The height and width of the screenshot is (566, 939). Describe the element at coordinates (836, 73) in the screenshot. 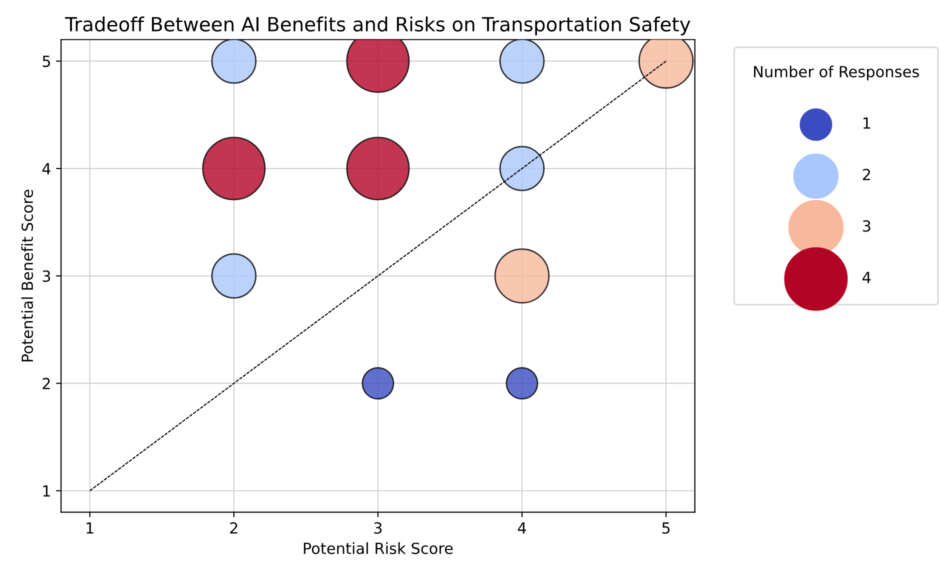

I see `legend-title: Number of Responses` at that location.